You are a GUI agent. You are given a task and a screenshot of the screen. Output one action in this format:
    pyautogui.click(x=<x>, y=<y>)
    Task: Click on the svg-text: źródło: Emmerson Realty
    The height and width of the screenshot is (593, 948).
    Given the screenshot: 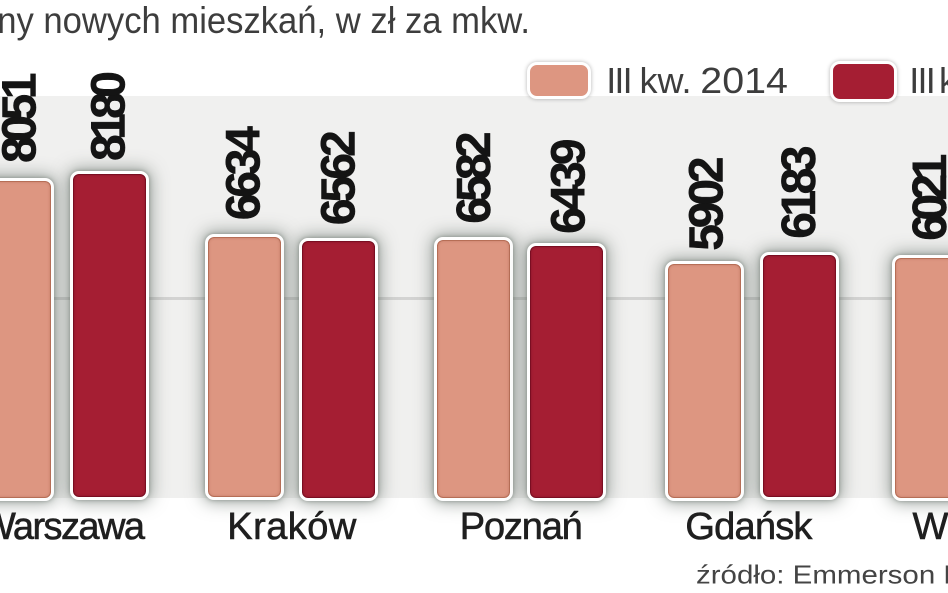 What is the action you would take?
    pyautogui.click(x=822, y=575)
    